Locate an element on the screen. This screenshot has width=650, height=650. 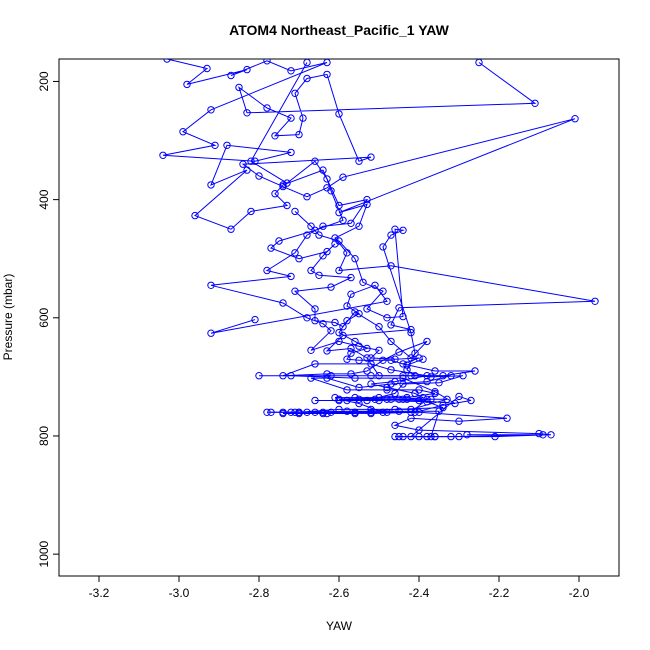
x-axis: -3.2 -3.0 -2.8 -2.6 -2.4 -2.2 -2.0 is located at coordinates (339, 588).